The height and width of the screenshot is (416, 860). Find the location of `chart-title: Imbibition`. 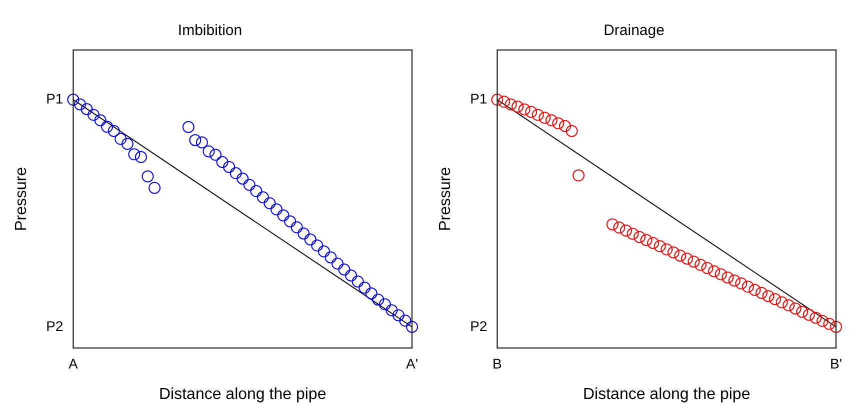

chart-title: Imbibition is located at coordinates (210, 31).